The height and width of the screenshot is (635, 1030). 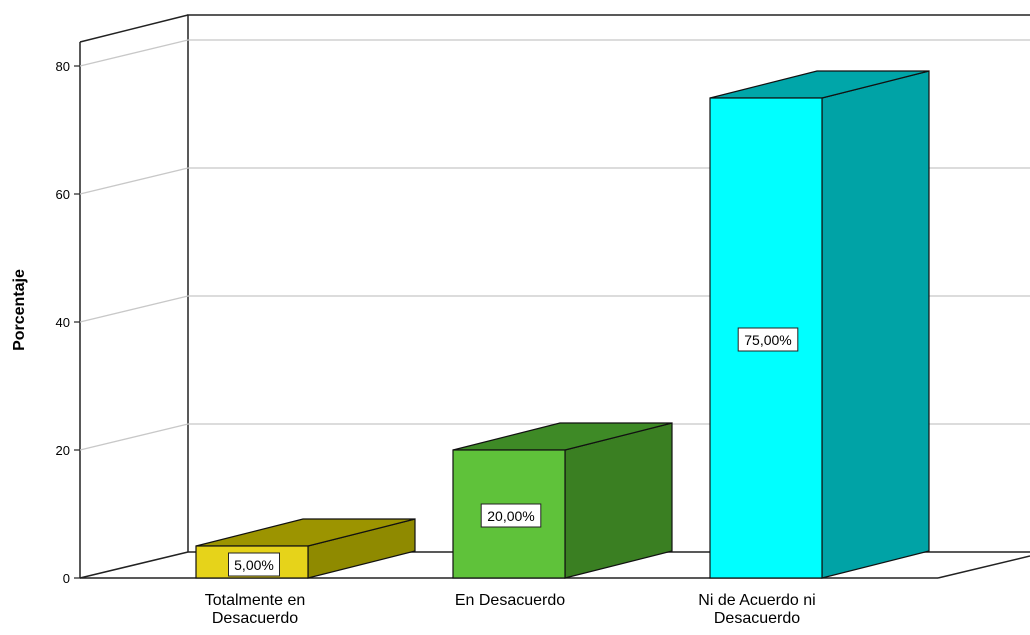 I want to click on y-tick-label: 0, so click(x=66, y=578).